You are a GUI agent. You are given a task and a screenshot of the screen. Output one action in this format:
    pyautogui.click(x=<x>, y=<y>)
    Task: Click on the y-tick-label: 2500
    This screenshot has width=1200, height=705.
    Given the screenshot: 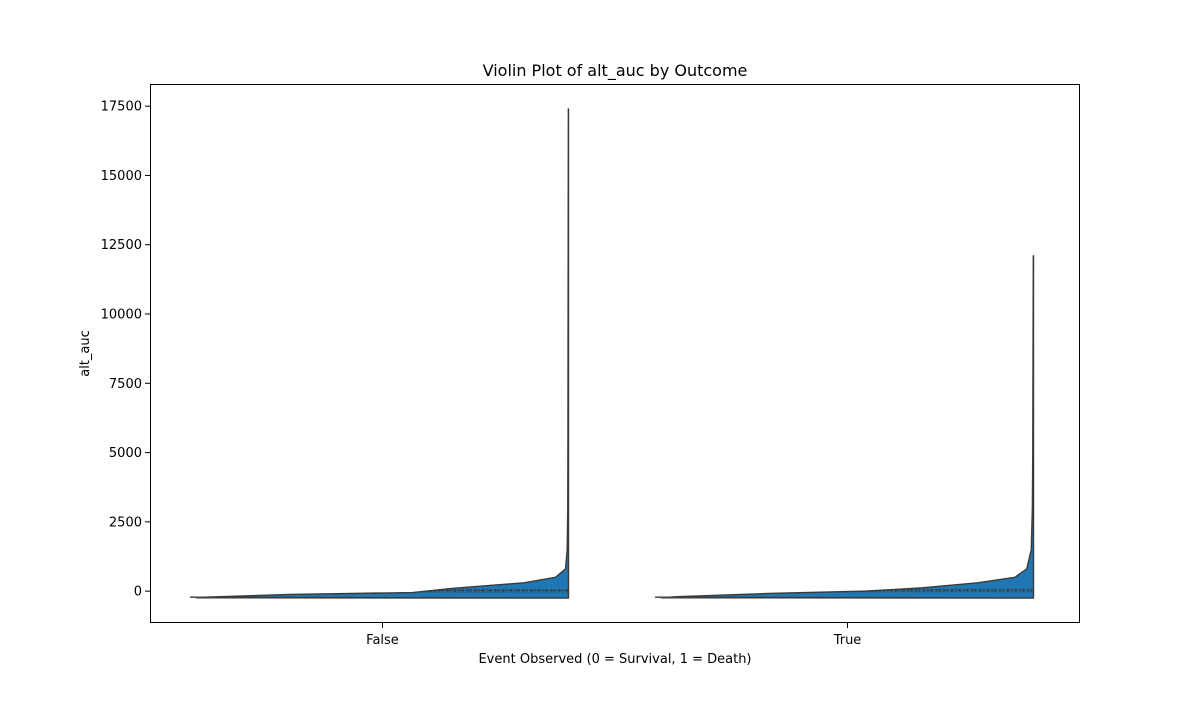 What is the action you would take?
    pyautogui.click(x=125, y=522)
    